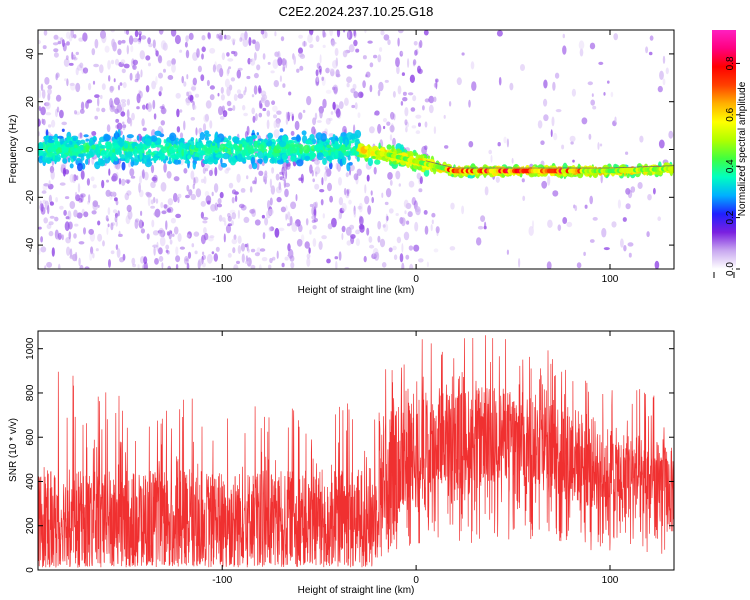 The image size is (750, 600). What do you see at coordinates (416, 279) in the screenshot?
I see `x-tick-label: 0` at bounding box center [416, 279].